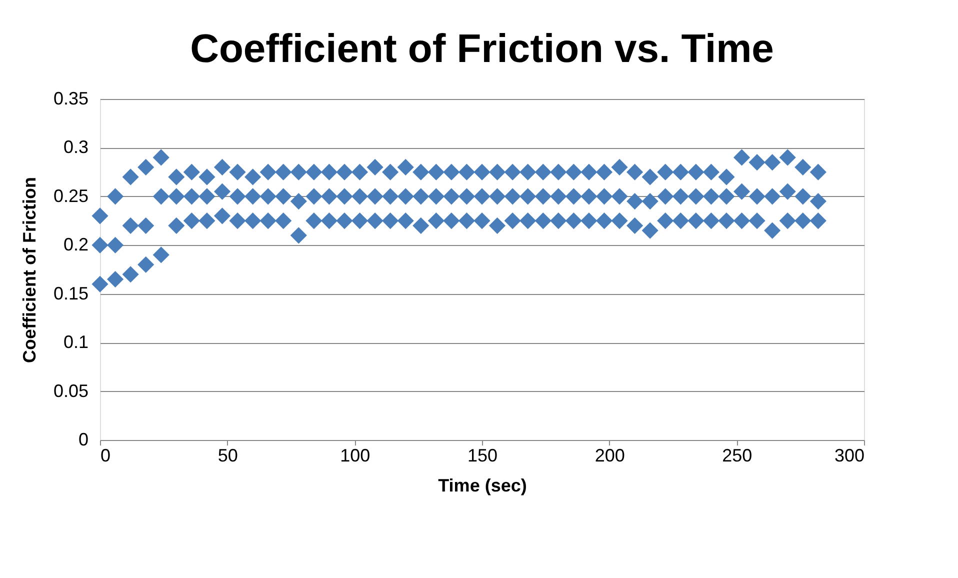  What do you see at coordinates (355, 456) in the screenshot?
I see `x-tick-label: 100` at bounding box center [355, 456].